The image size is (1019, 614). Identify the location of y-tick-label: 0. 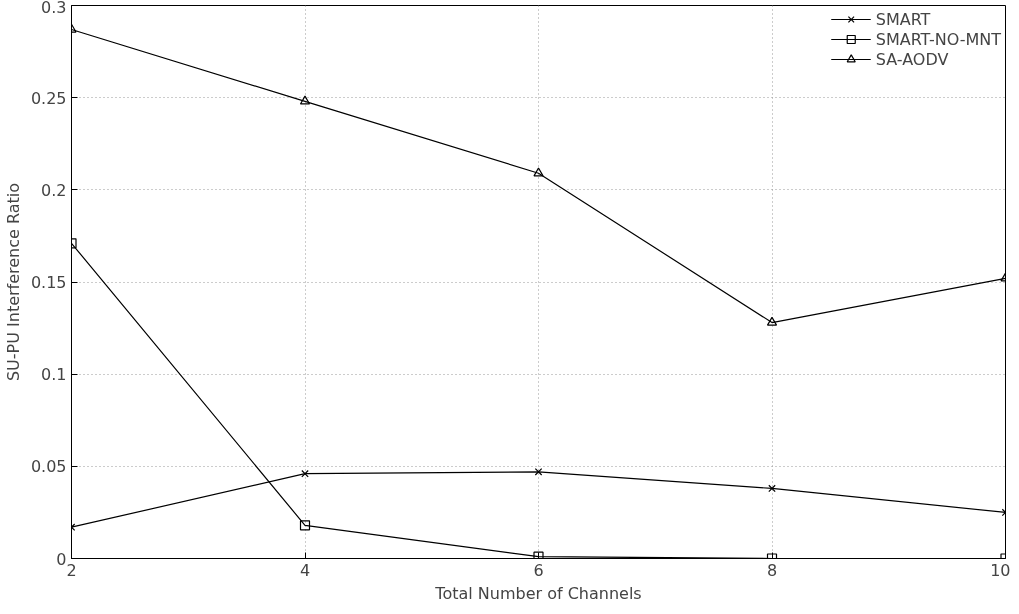
(61, 559).